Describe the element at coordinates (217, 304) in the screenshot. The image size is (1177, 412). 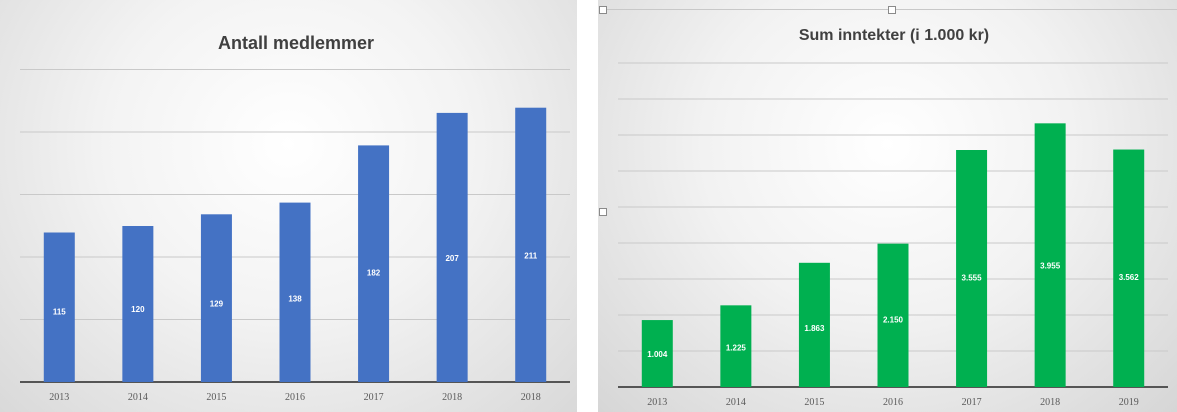
I see `data-label: 129` at that location.